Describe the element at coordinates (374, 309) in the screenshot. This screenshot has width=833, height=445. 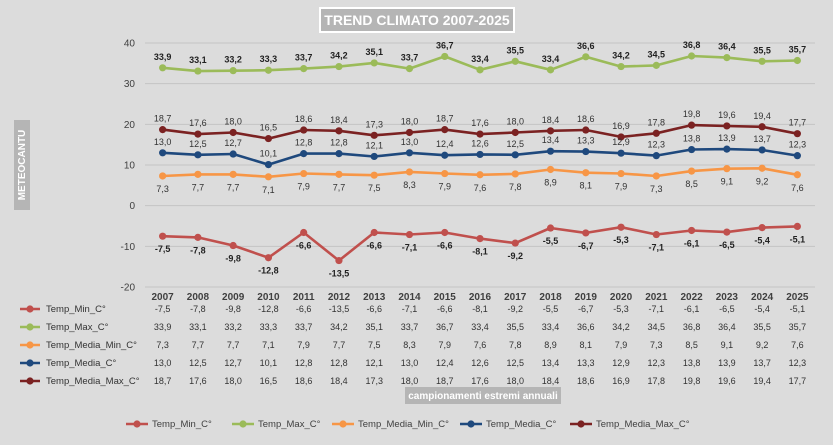
I see `table-cell-0-6: -6,6` at that location.